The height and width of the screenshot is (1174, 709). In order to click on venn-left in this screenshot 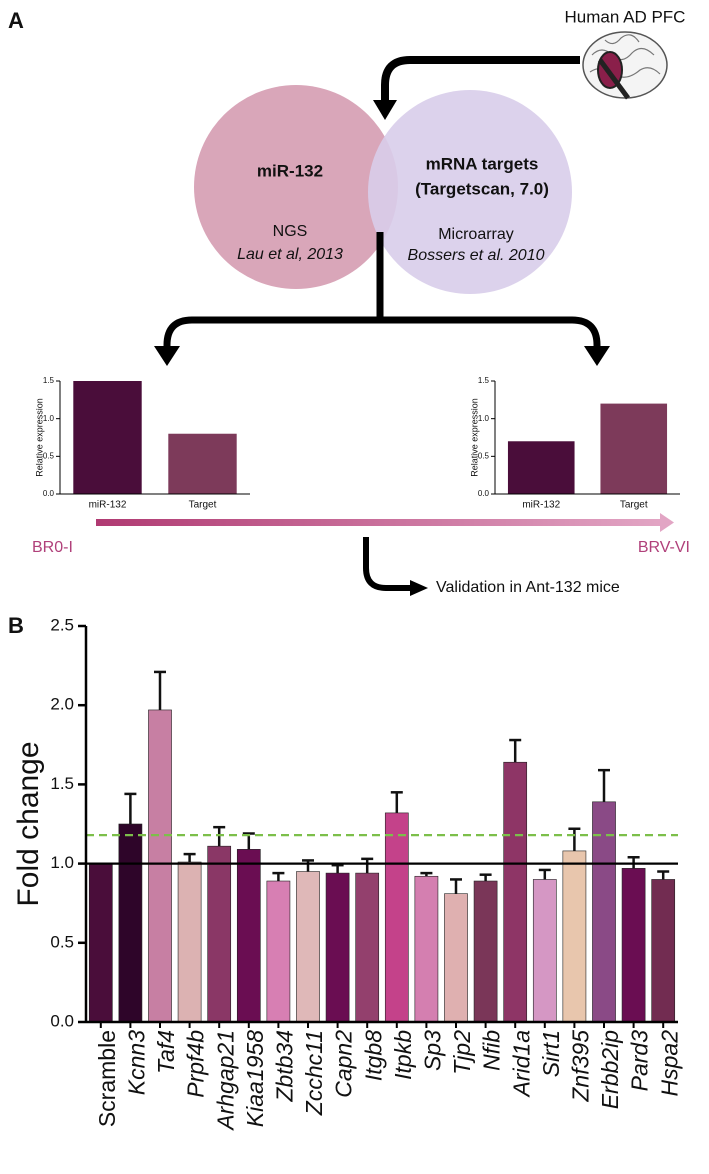, I will do `click(296, 187)`.